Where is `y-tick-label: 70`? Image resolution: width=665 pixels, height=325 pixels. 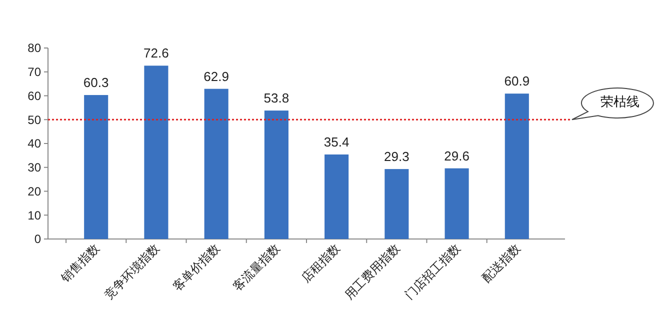
y-tick-label: 70 is located at coordinates (35, 72).